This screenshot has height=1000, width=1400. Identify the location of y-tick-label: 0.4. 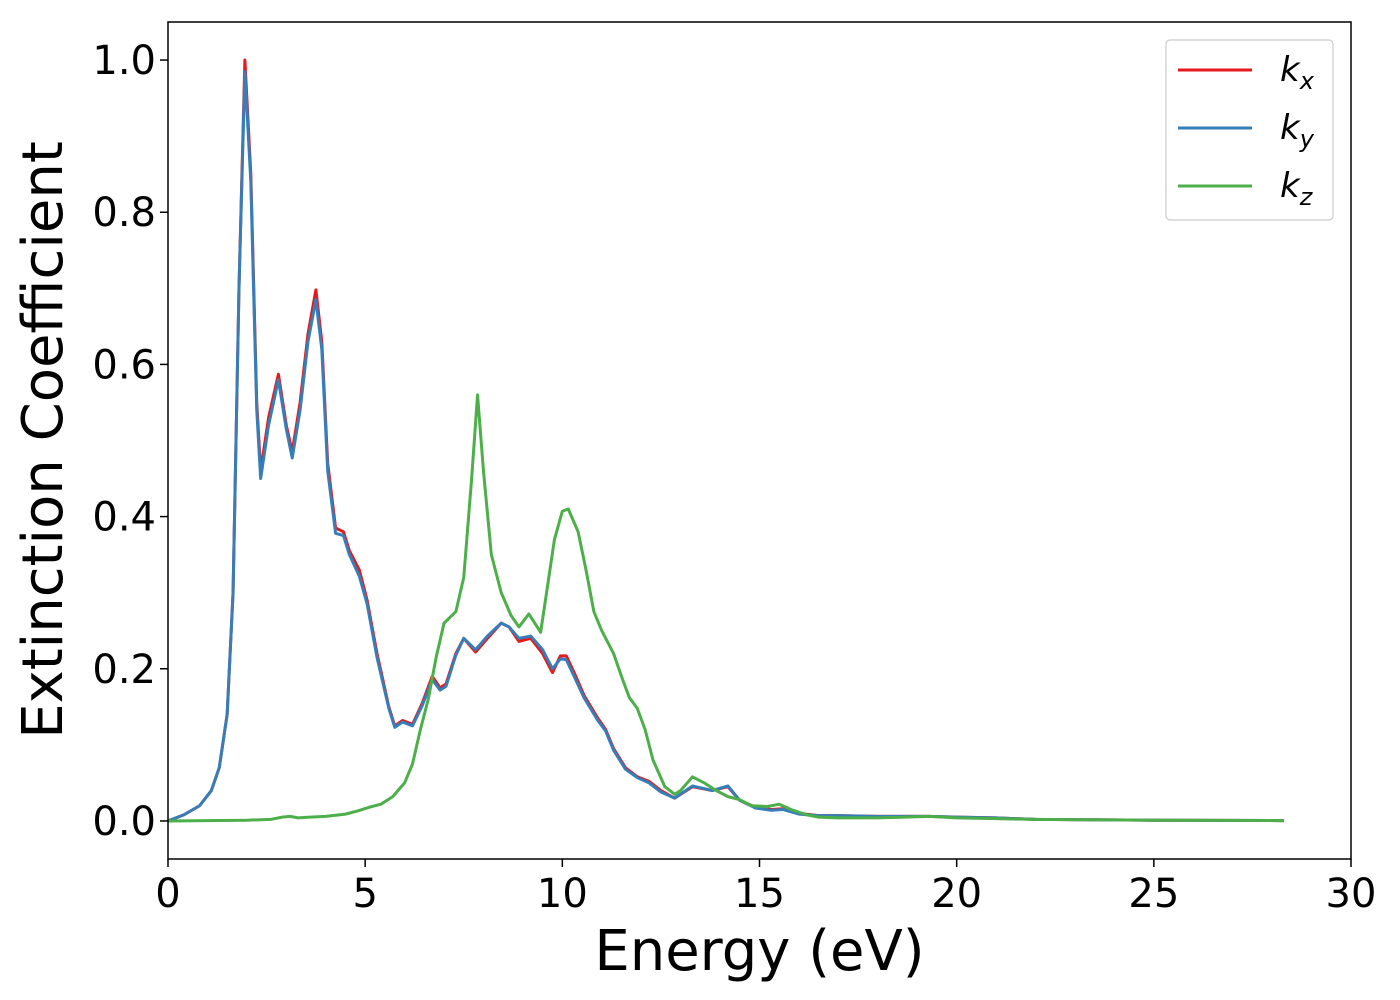
(124, 518).